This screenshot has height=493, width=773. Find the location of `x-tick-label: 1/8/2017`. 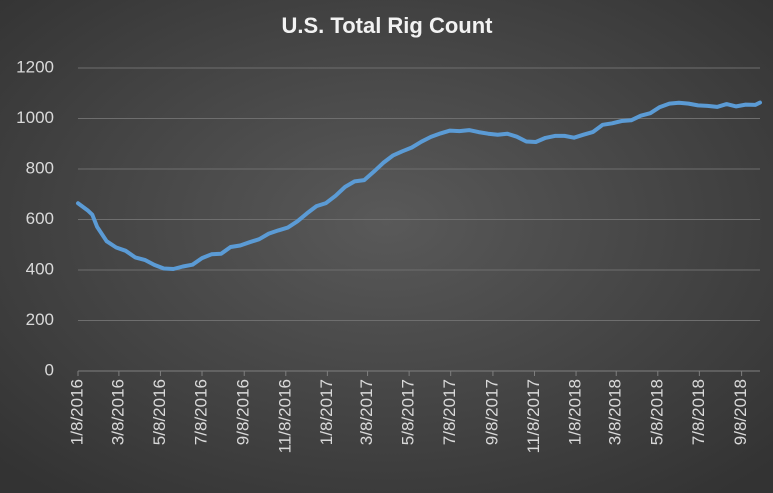

x-tick-label: 1/8/2017 is located at coordinates (326, 412).